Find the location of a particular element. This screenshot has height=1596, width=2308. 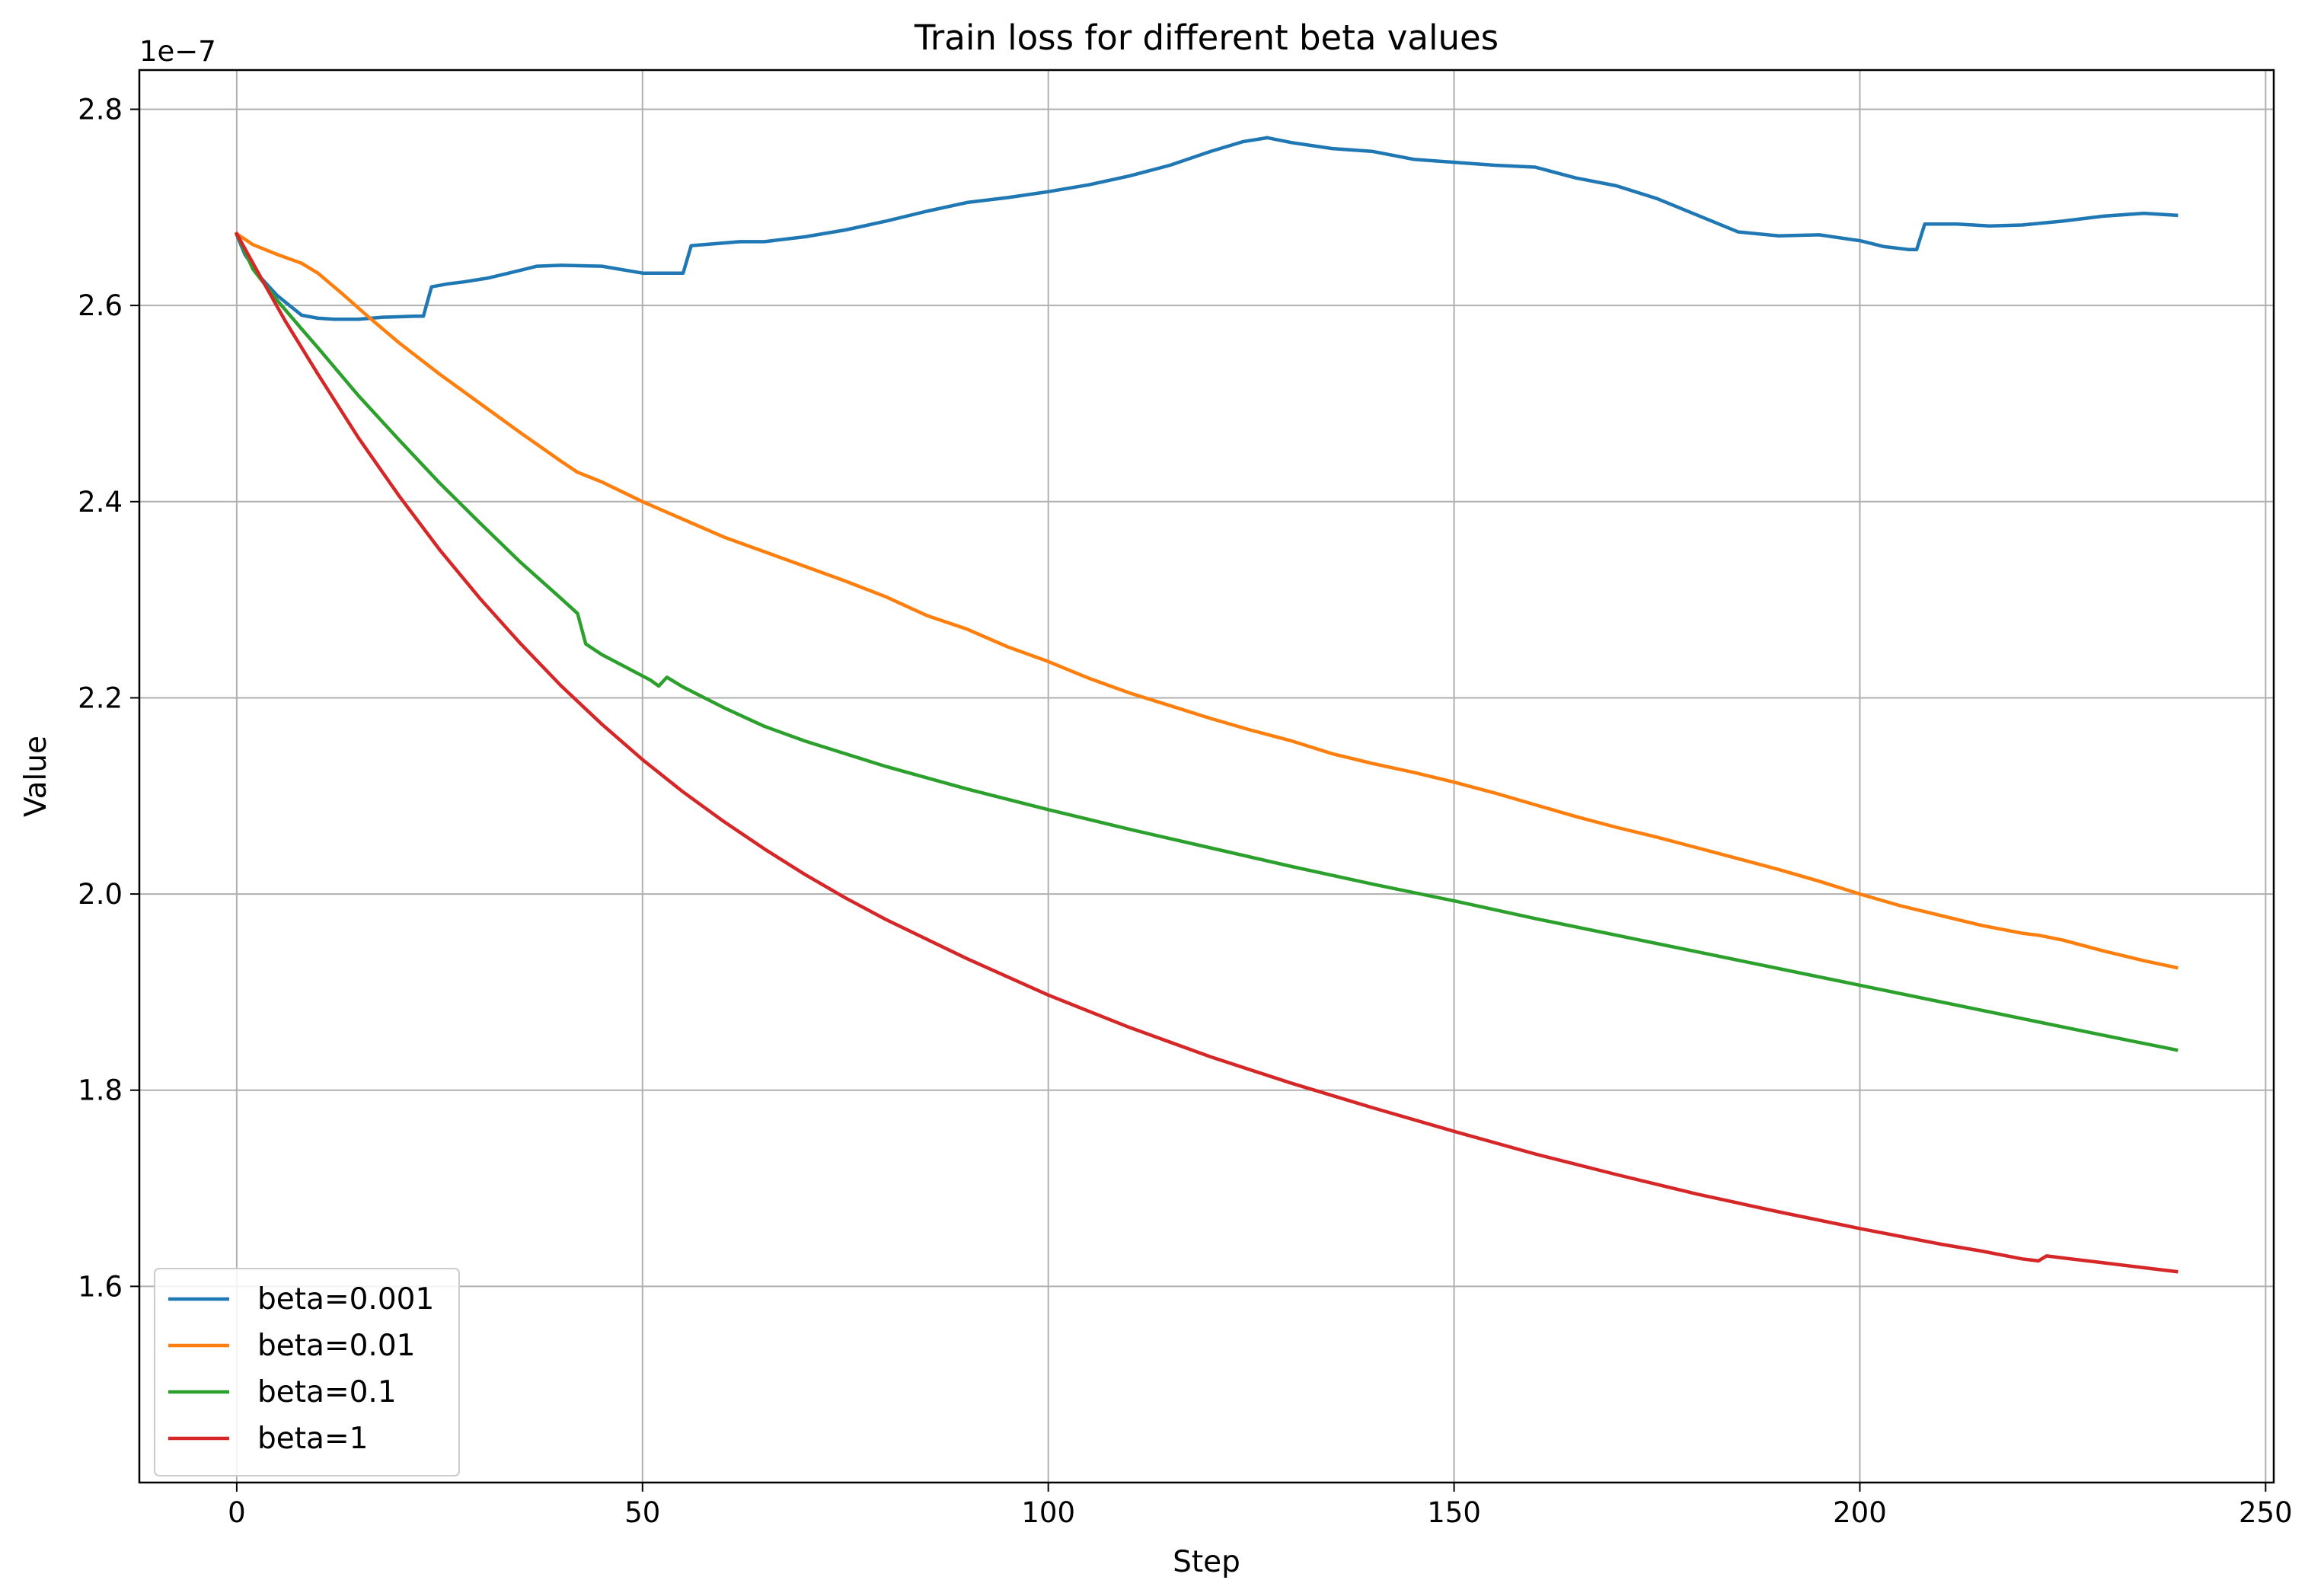

x-tick-label: 100 is located at coordinates (1048, 1512).